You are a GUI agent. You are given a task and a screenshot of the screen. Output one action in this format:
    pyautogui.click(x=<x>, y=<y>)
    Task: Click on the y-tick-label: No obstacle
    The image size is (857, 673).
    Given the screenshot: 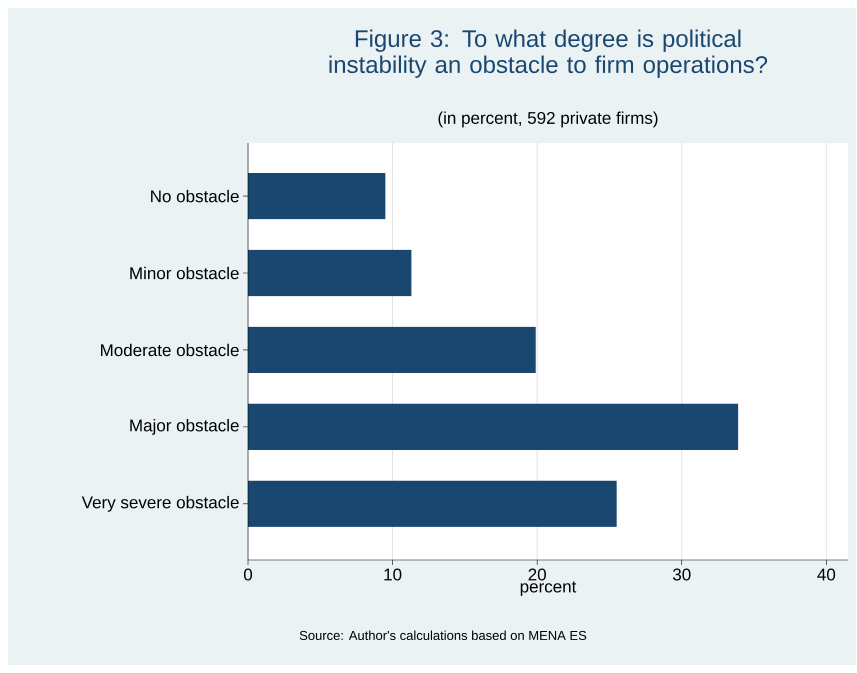 What is the action you would take?
    pyautogui.click(x=195, y=196)
    